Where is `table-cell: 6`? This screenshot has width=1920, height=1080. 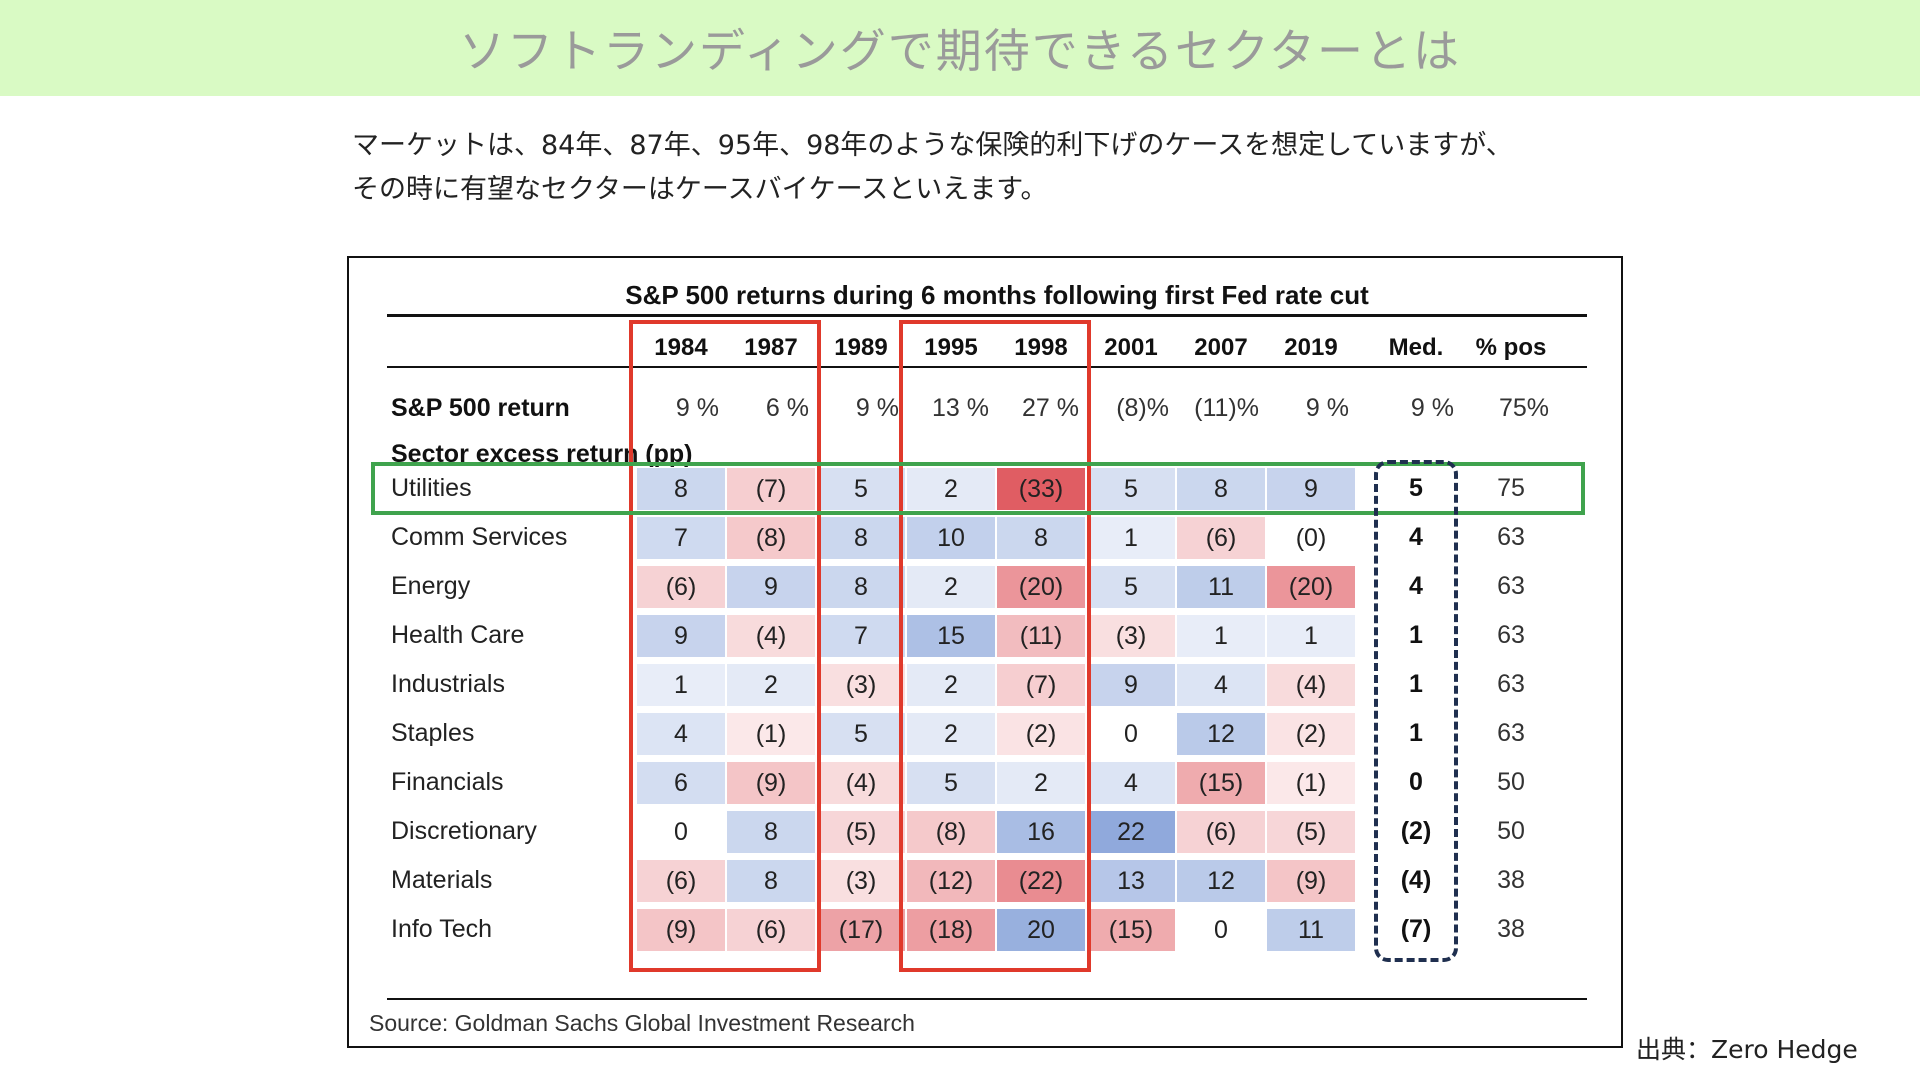
table-cell: 6 is located at coordinates (681, 783).